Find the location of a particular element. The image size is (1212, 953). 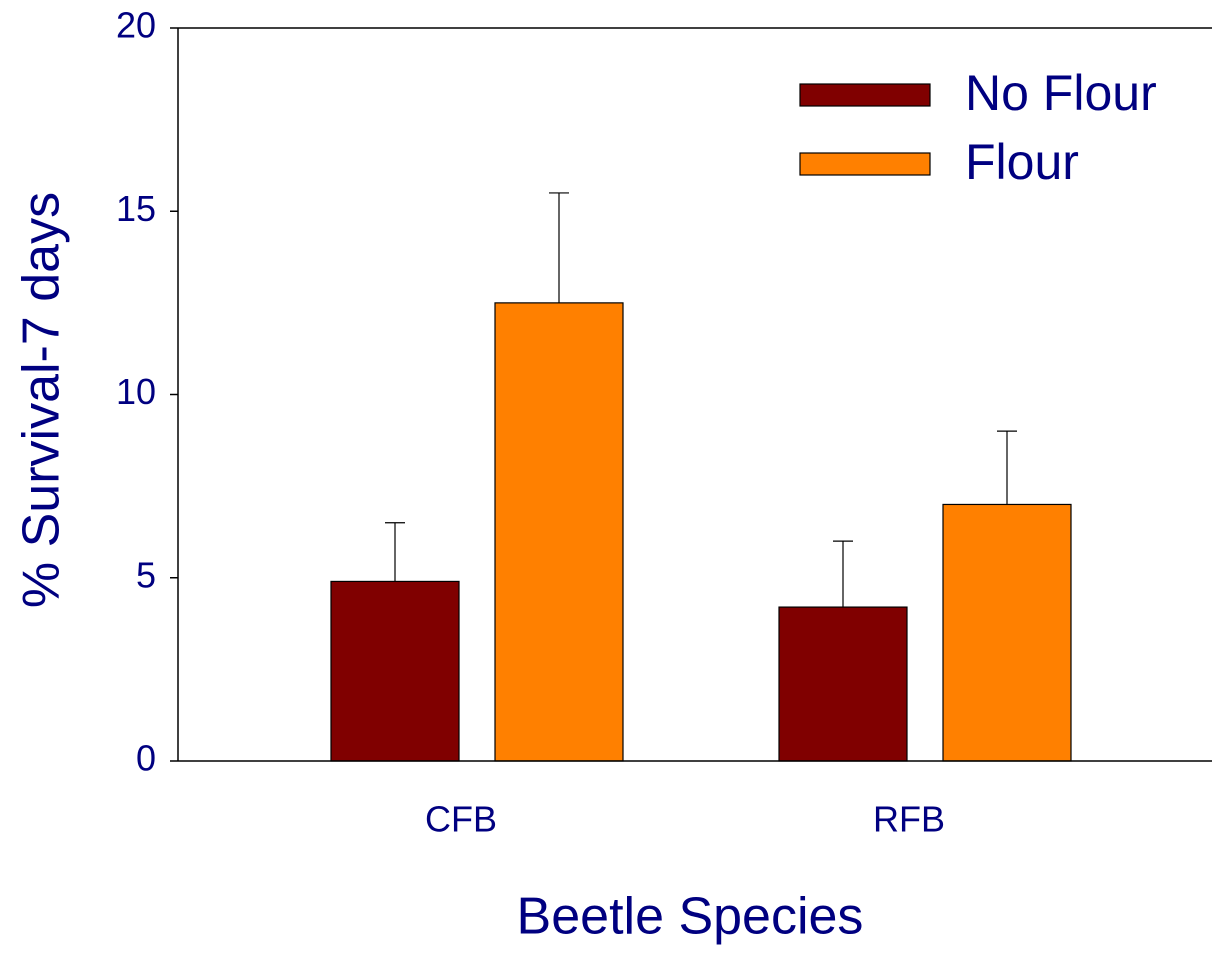

y-tick-label: 5 is located at coordinates (146, 574).